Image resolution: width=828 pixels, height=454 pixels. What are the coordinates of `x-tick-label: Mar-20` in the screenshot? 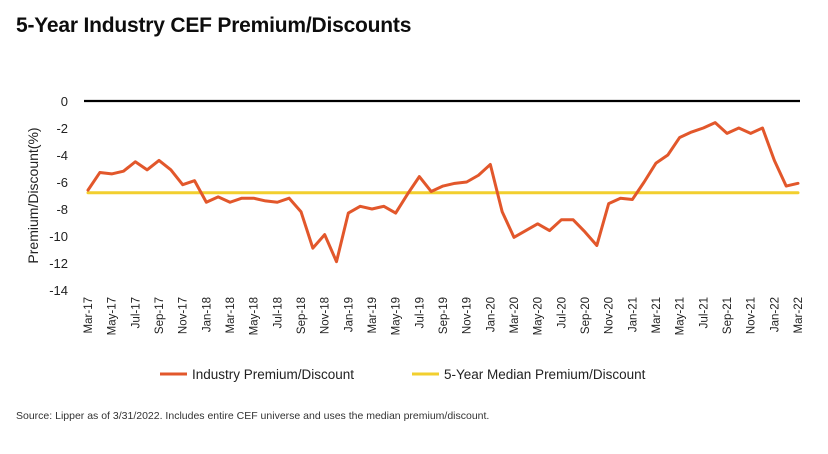 It's located at (515, 315).